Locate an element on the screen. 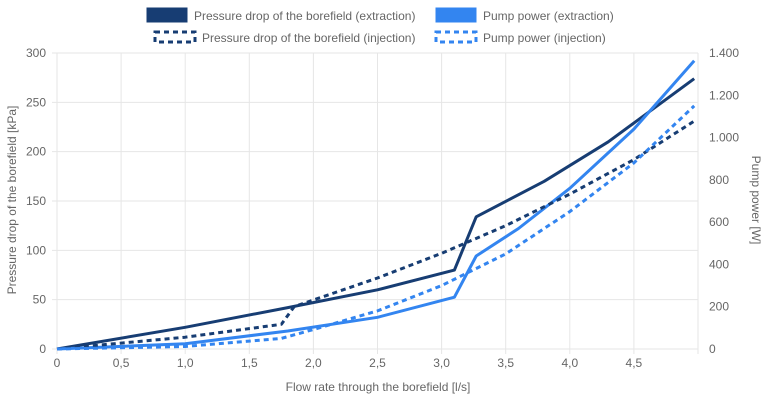  right-tick-label: 1.000 is located at coordinates (724, 138).